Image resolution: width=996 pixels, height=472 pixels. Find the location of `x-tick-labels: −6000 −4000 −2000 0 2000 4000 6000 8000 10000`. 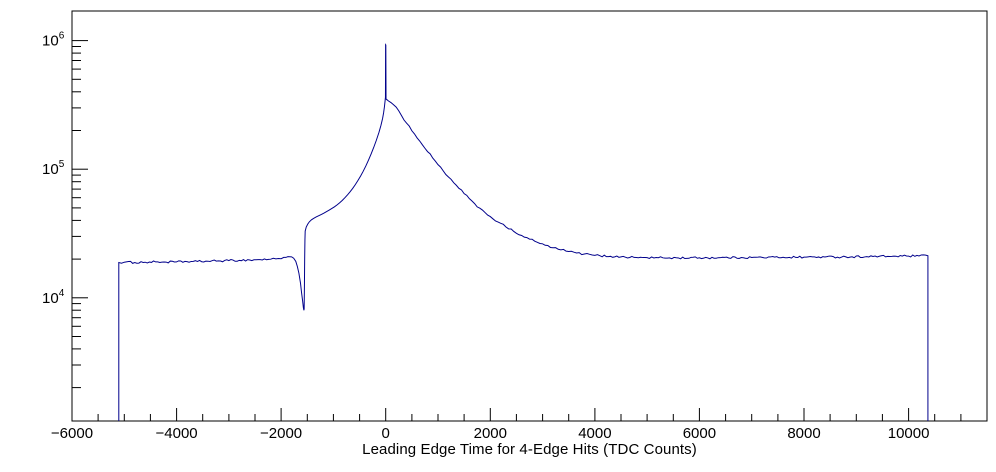

x-tick-labels: −6000 −4000 −2000 0 2000 4000 6000 8000 10000 is located at coordinates (490, 433).